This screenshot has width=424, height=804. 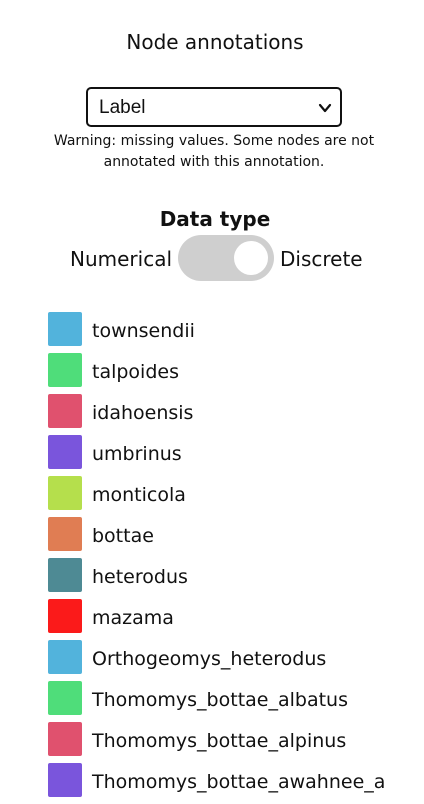 I want to click on data-type-toggle, so click(x=226, y=258).